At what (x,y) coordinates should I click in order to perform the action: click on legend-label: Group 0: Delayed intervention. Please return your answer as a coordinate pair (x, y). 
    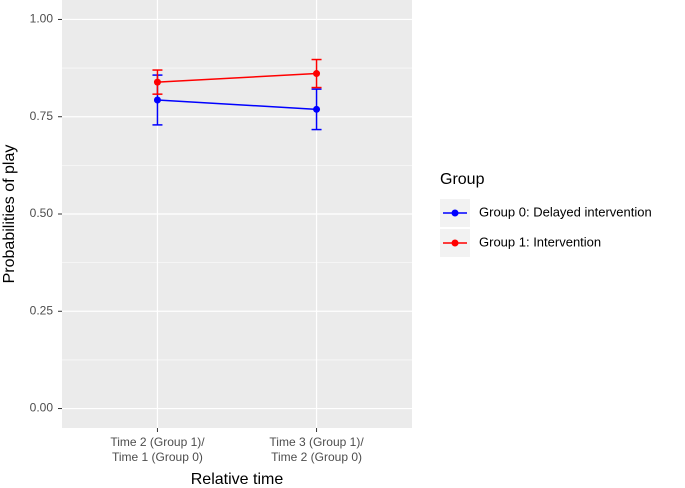
    Looking at the image, I should click on (565, 211).